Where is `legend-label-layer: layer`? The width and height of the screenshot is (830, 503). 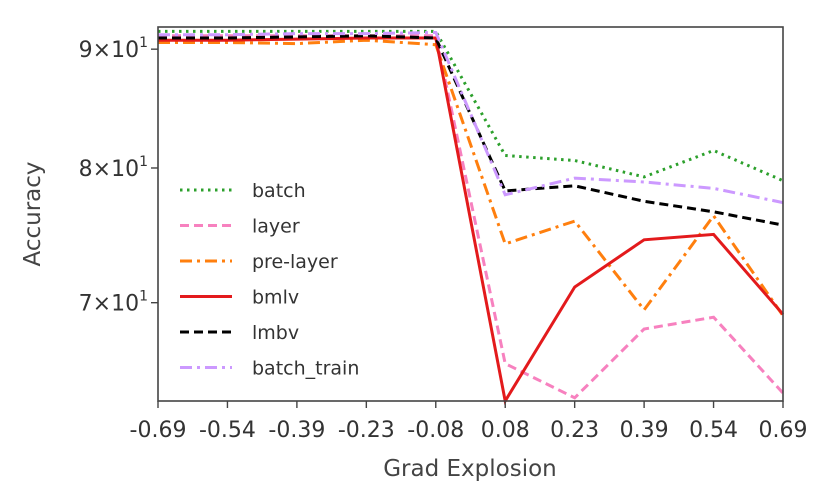 legend-label-layer: layer is located at coordinates (276, 227).